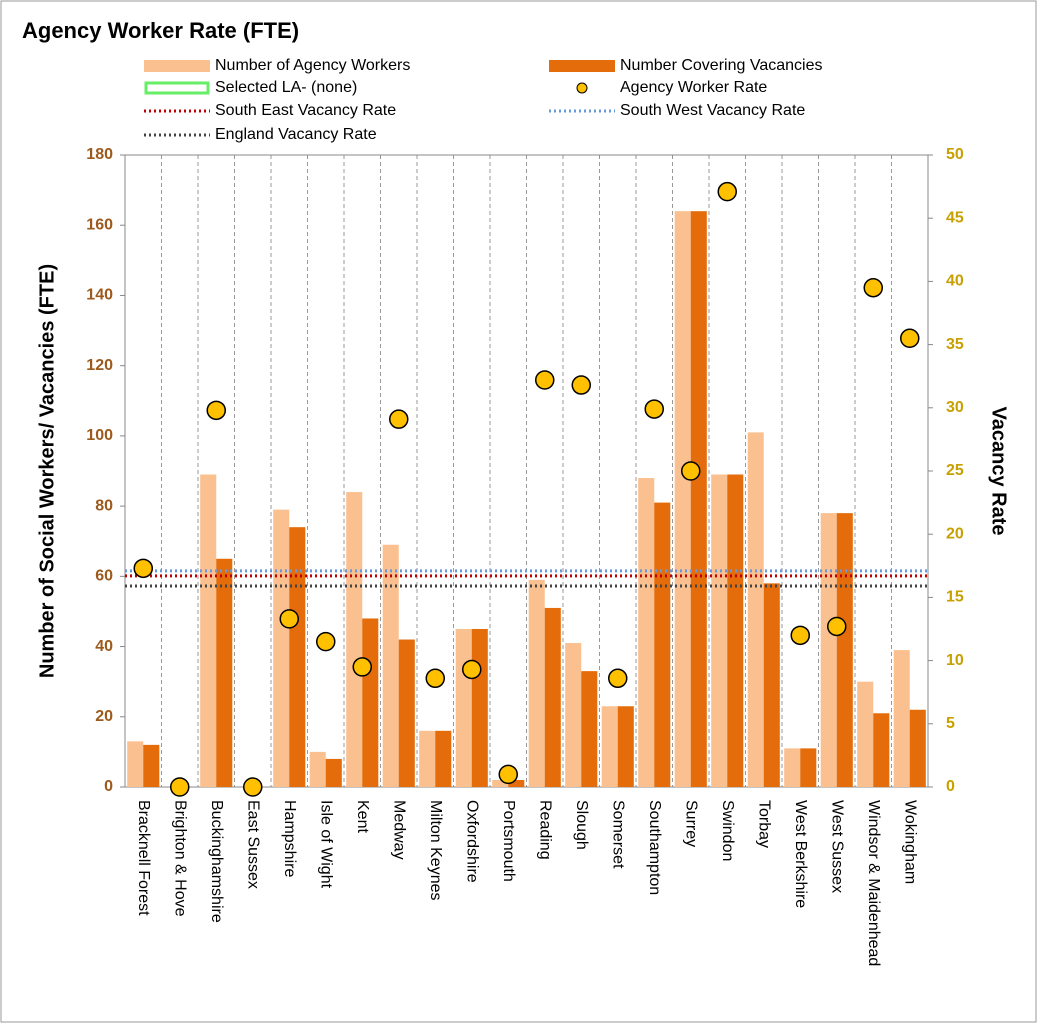  I want to click on x-tick-label: East Sussex, so click(253, 844).